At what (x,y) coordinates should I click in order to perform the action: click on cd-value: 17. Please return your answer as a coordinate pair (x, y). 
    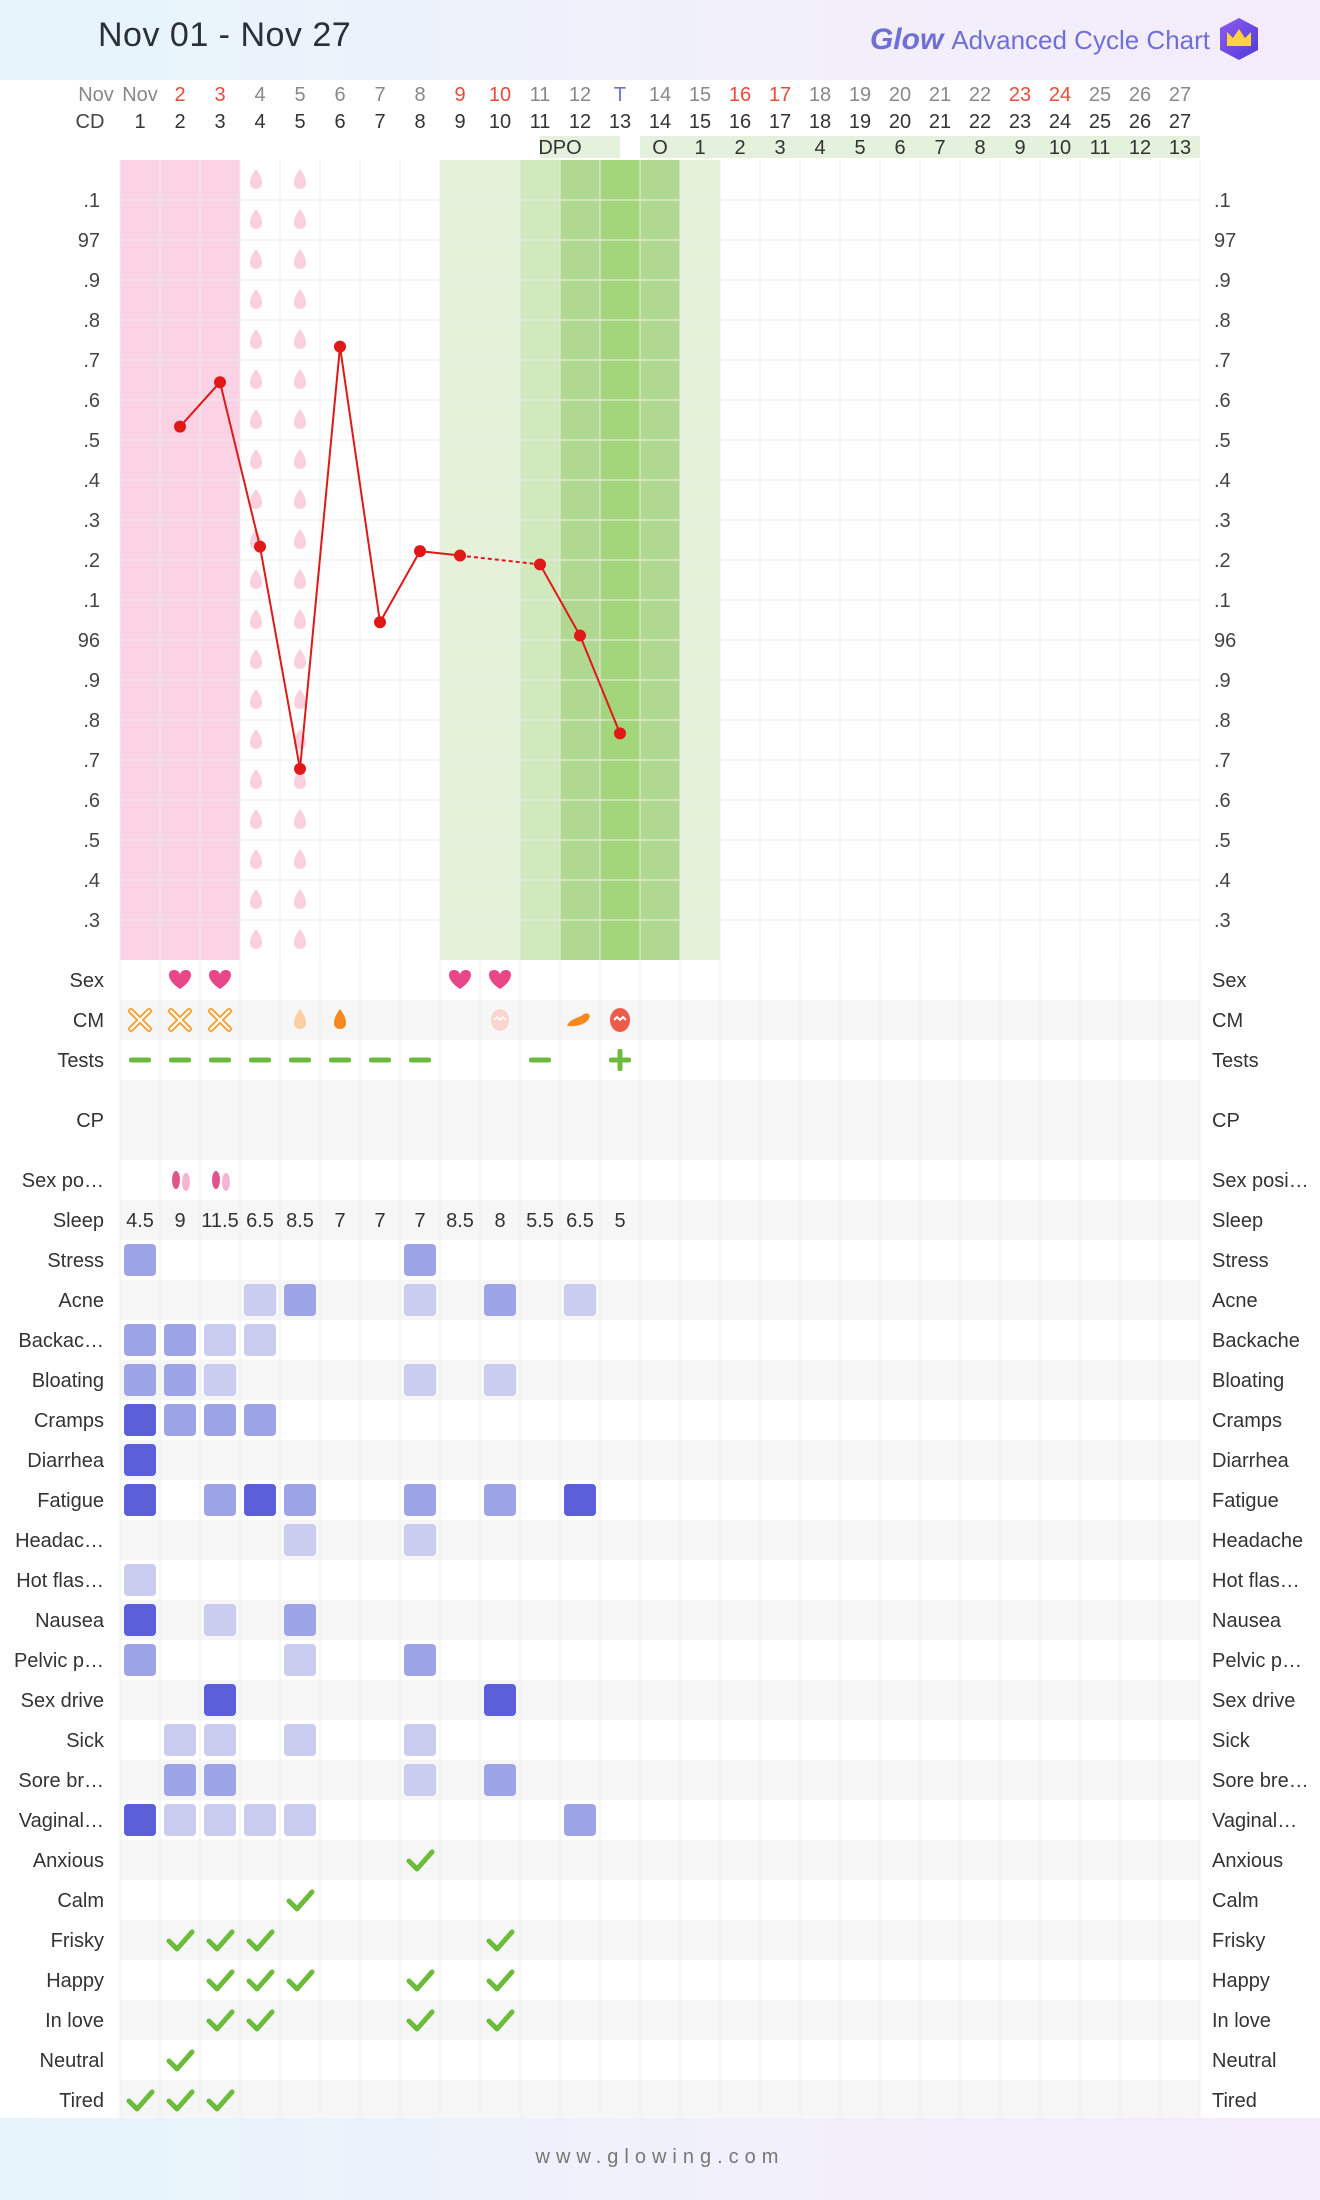
    Looking at the image, I should click on (780, 122).